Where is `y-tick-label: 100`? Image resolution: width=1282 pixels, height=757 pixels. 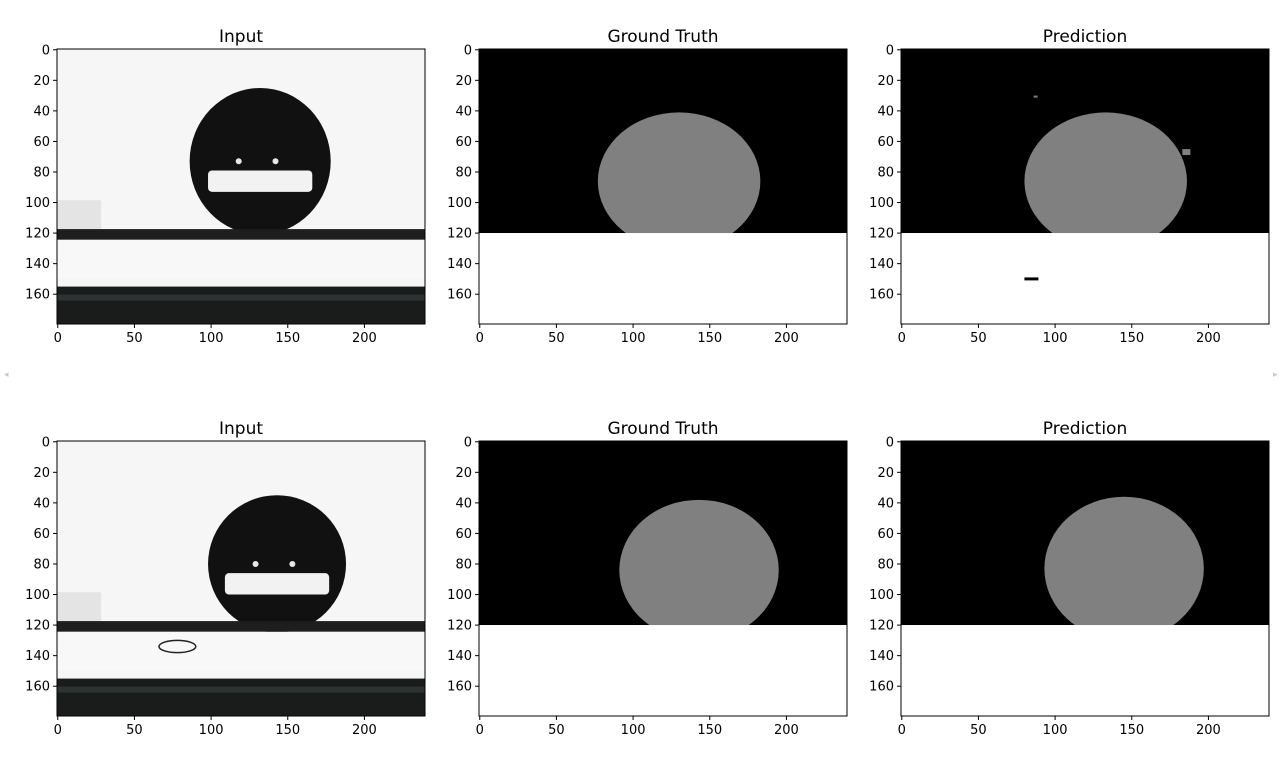
y-tick-label: 100 is located at coordinates (459, 595).